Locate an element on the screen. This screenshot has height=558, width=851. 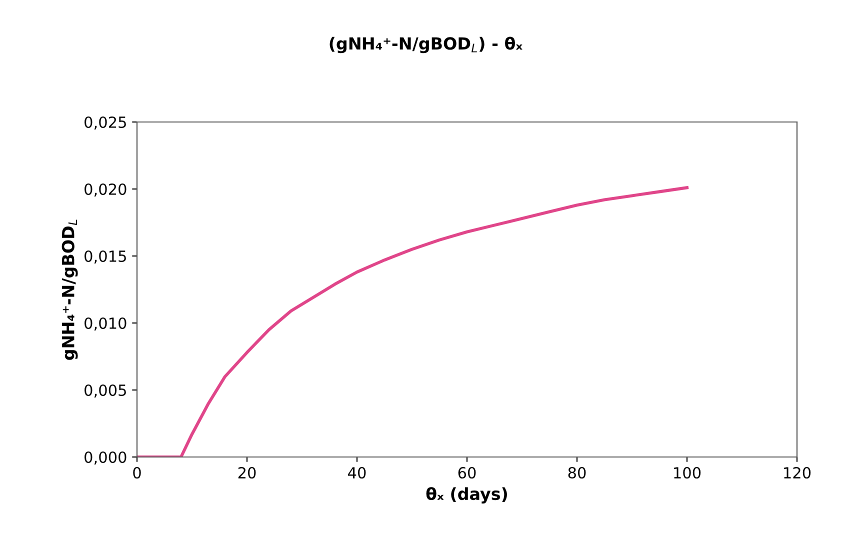
y-tick-label: 0,010 is located at coordinates (105, 324).